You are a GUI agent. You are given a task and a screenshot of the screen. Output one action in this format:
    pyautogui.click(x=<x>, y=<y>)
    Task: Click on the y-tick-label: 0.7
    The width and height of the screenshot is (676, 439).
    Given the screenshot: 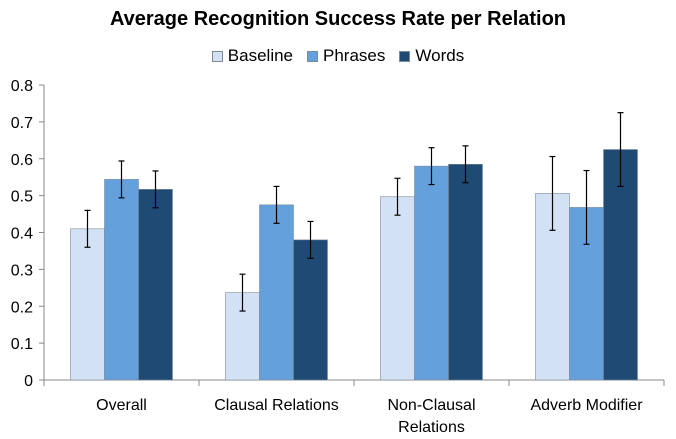 What is the action you would take?
    pyautogui.click(x=22, y=123)
    